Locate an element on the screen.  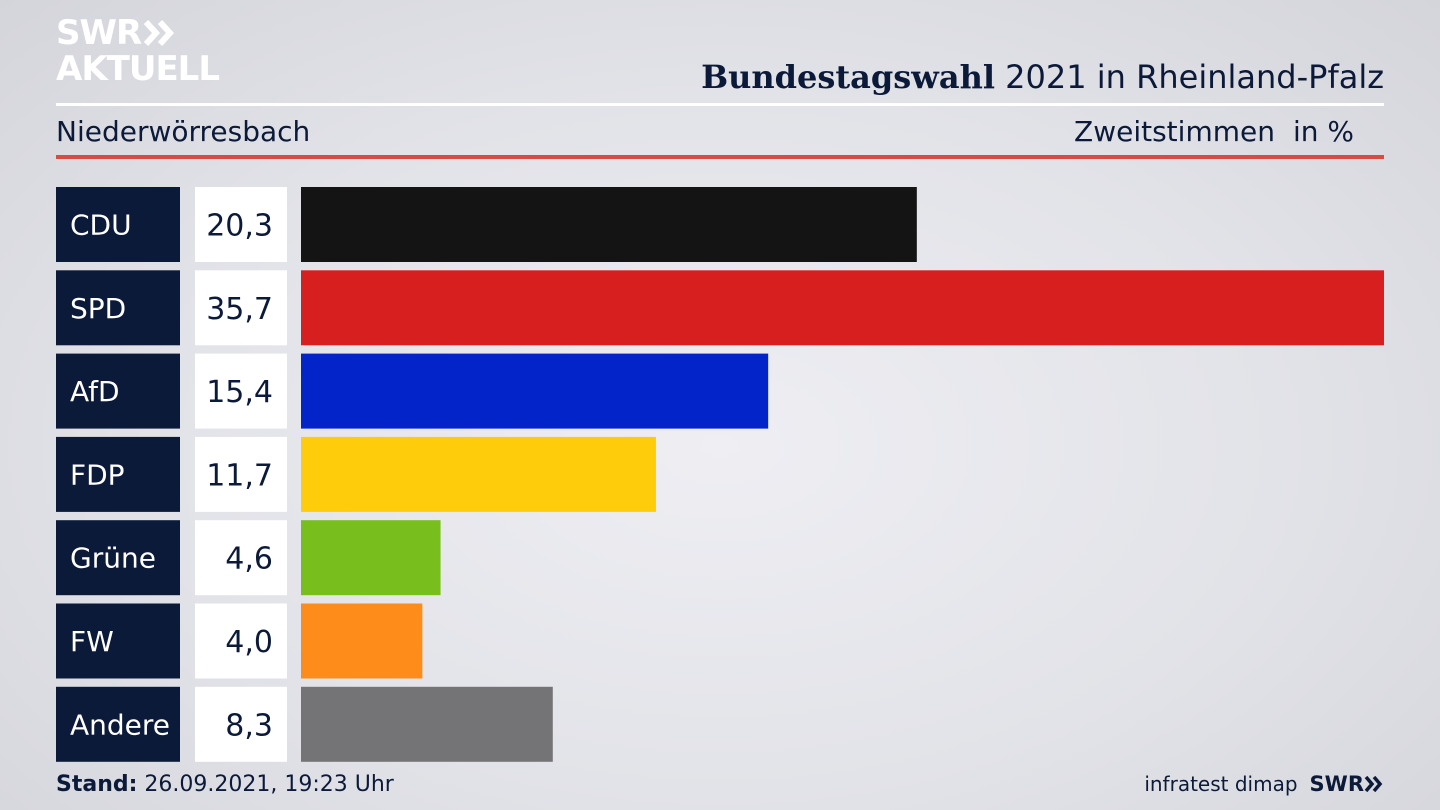
source-text: infratest dimap is located at coordinates (1221, 784).